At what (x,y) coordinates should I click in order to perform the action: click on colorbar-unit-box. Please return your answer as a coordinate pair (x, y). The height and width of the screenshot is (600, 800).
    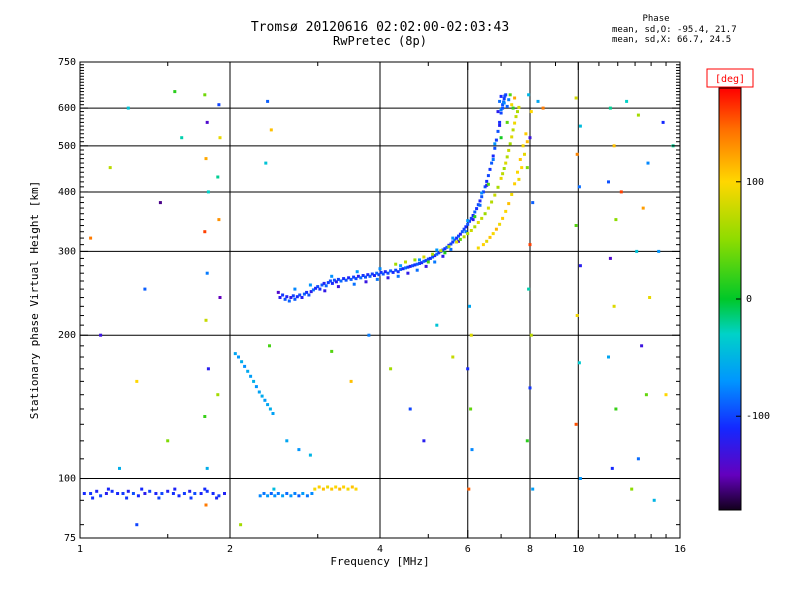
    Looking at the image, I should click on (730, 78).